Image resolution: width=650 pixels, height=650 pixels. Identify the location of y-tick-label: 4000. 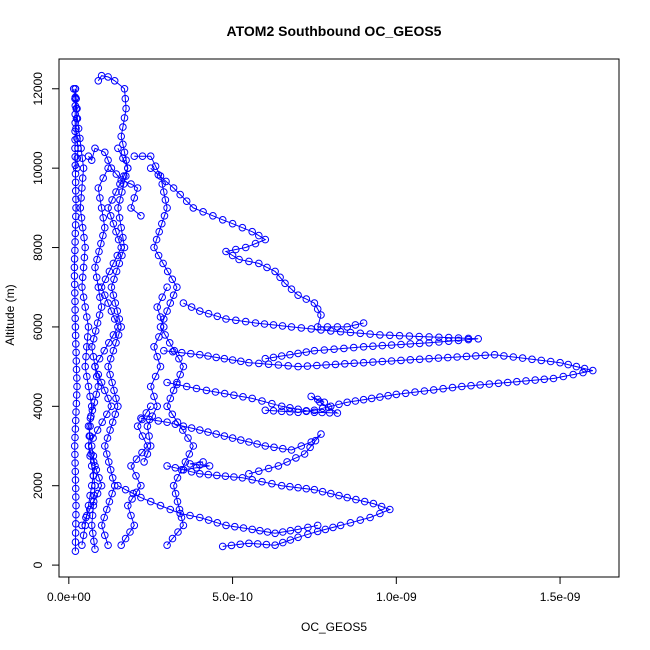
(38, 406).